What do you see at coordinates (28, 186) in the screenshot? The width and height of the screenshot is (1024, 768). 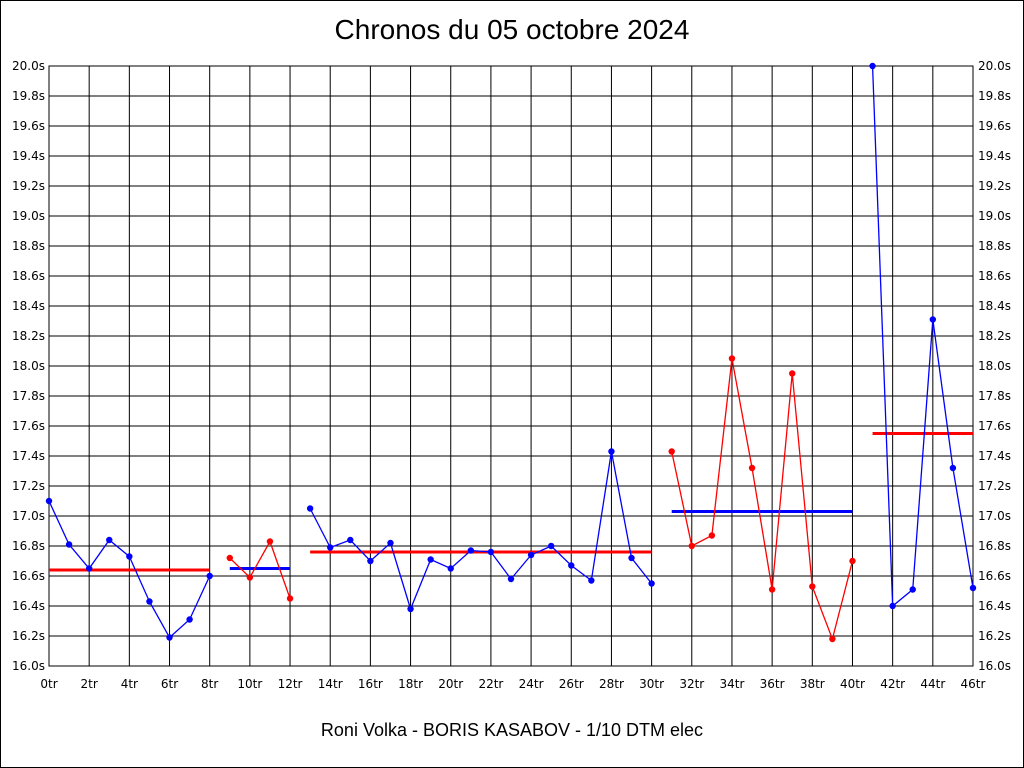 I see `y-tick-label-left: 19.2s` at bounding box center [28, 186].